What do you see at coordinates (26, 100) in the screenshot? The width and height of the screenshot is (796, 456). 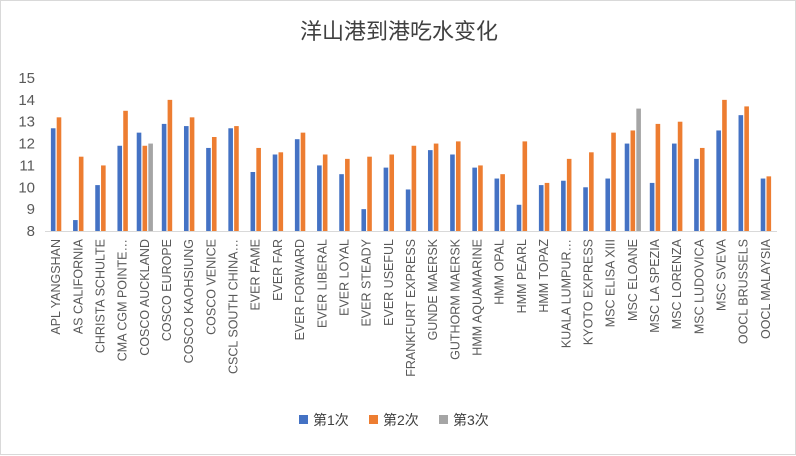 I see `y-tick-label: 14` at bounding box center [26, 100].